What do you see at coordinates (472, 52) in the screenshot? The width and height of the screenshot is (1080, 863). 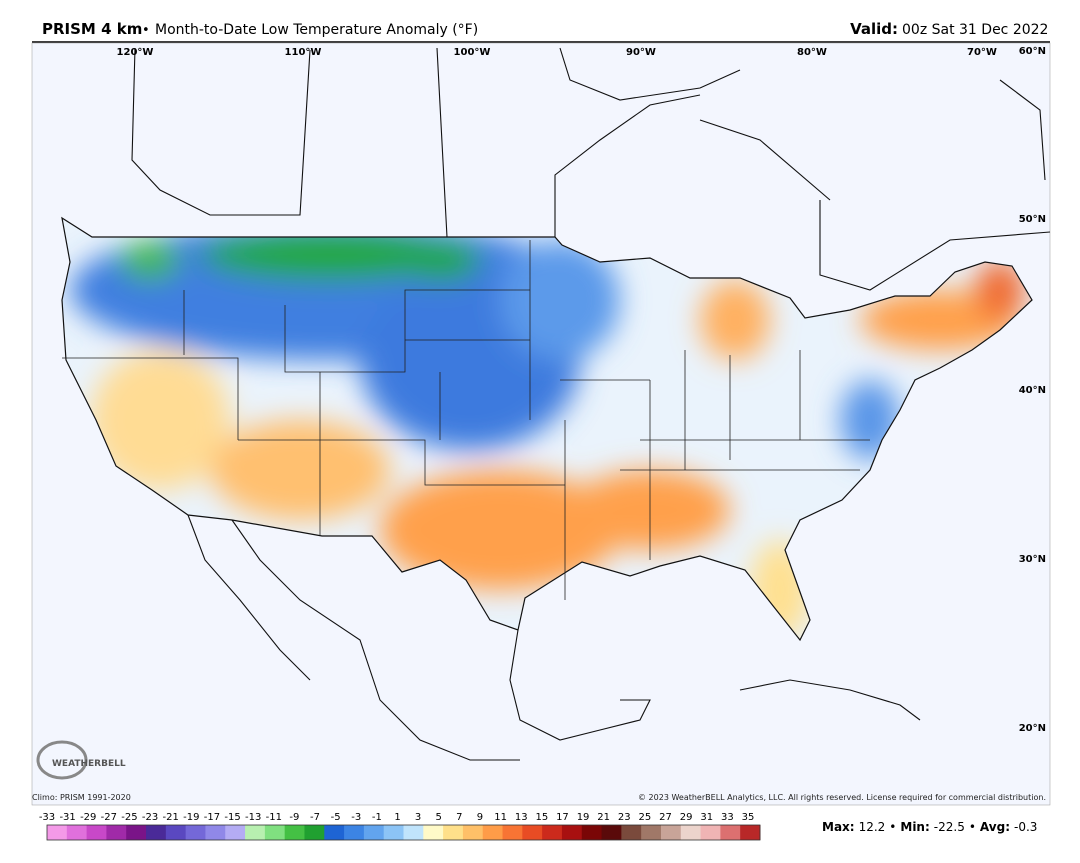 I see `lon-label: 100°W` at bounding box center [472, 52].